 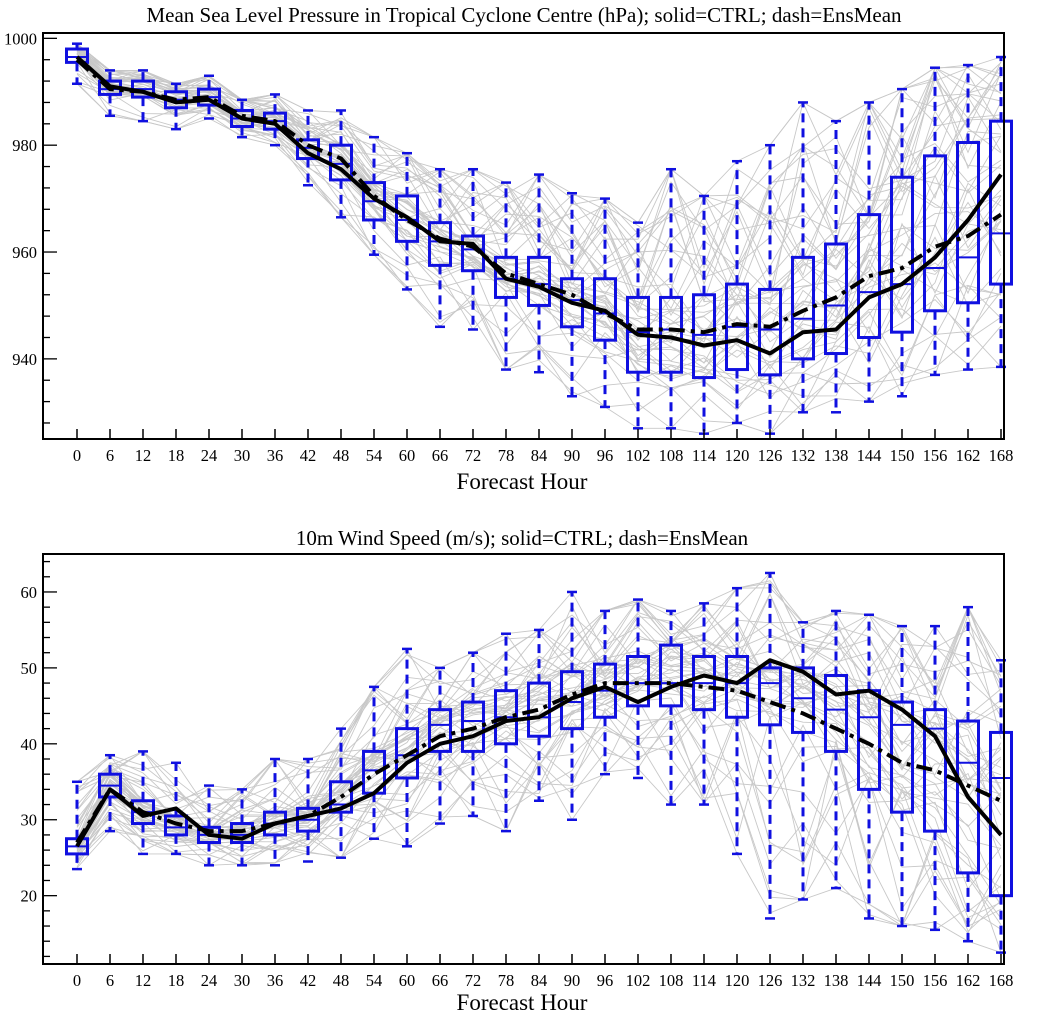 I want to click on pressure-x-tick-label: 6, so click(x=110, y=455).